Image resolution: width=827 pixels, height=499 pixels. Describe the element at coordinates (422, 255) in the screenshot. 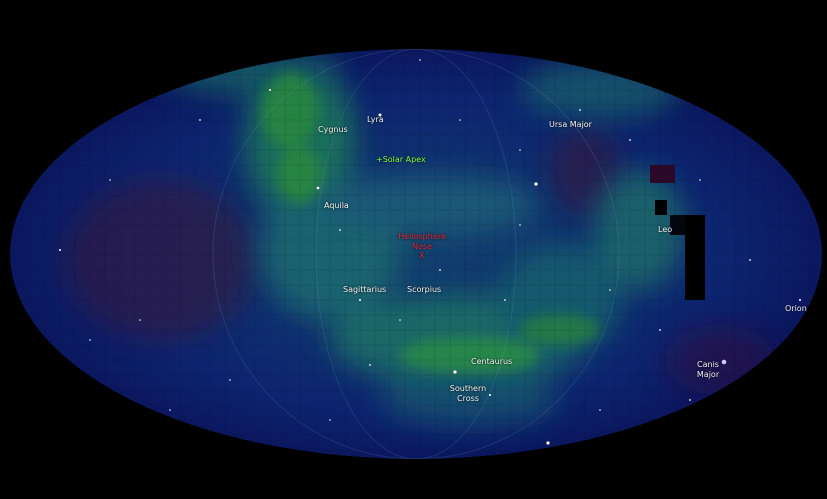

I see `heliosphere-nose-marker: X` at that location.